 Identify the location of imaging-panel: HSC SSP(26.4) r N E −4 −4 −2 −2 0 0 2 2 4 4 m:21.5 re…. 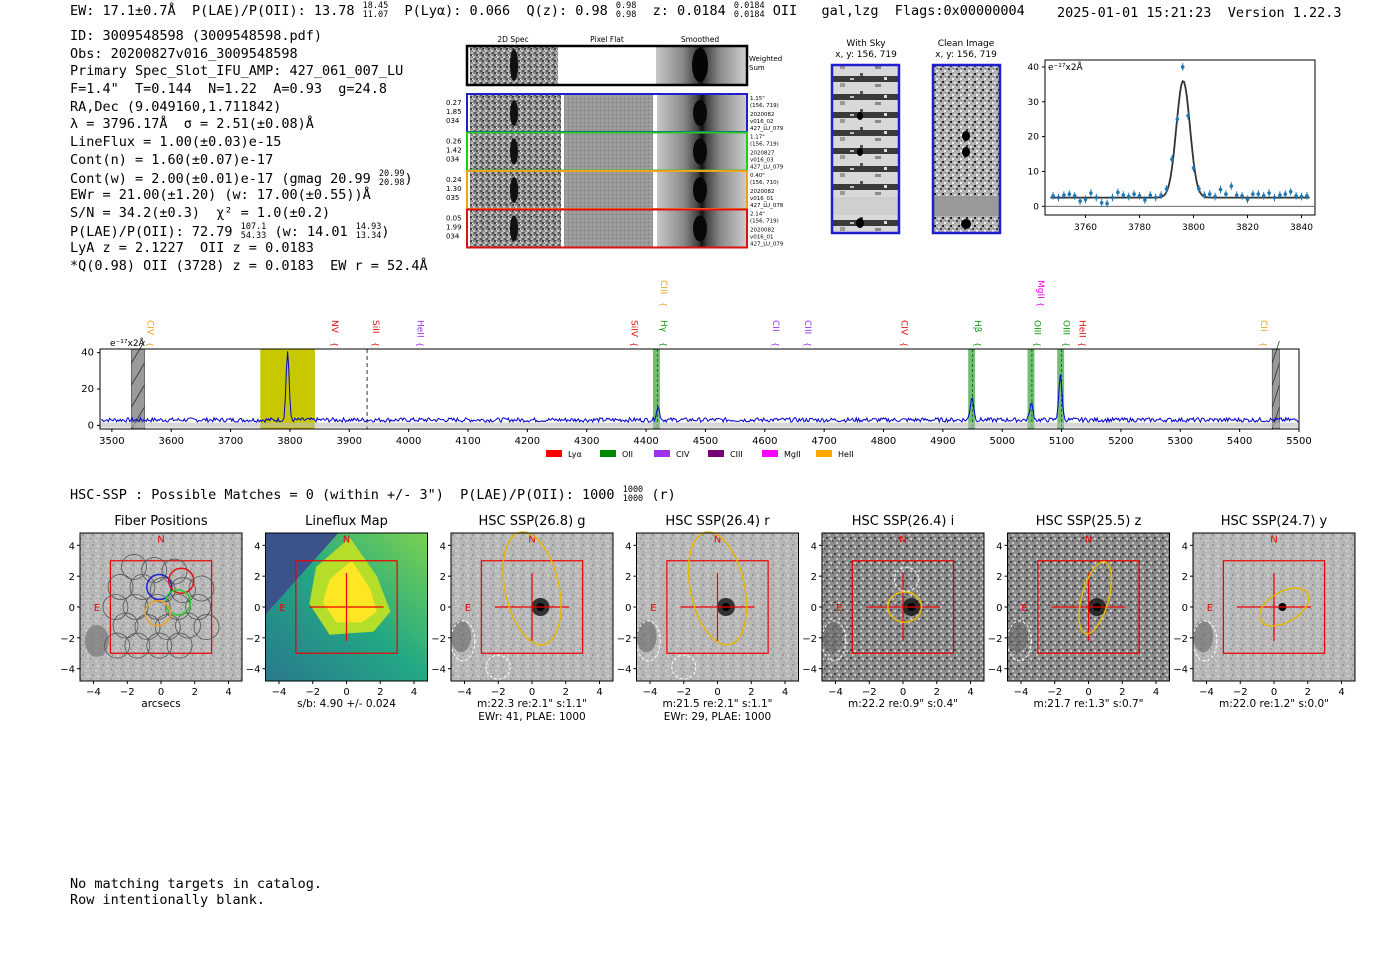
(708, 618).